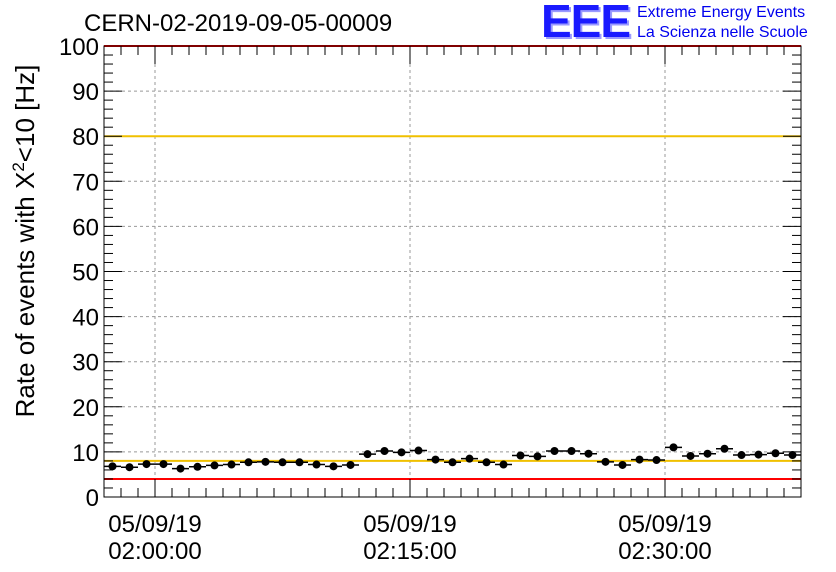 This screenshot has width=836, height=572. Describe the element at coordinates (722, 32) in the screenshot. I see `logo-line-2: La Scienza nelle Scuole` at that location.